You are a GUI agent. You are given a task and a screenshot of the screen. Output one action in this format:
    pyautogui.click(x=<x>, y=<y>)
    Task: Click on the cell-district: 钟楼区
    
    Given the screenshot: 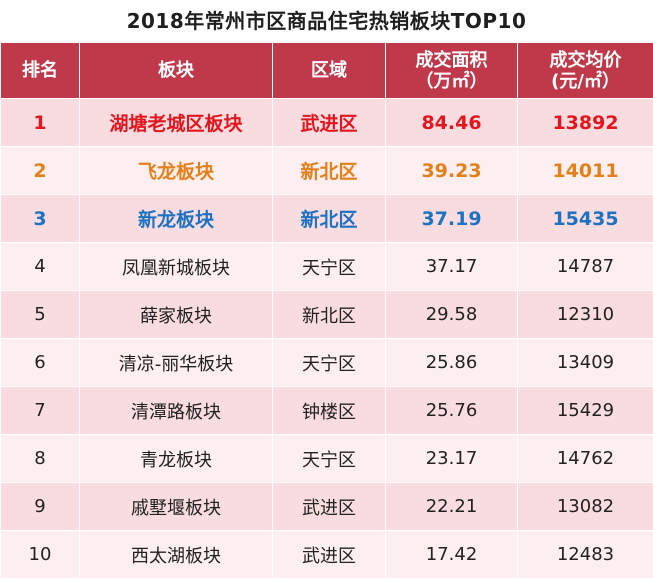 What is the action you would take?
    pyautogui.click(x=329, y=411)
    